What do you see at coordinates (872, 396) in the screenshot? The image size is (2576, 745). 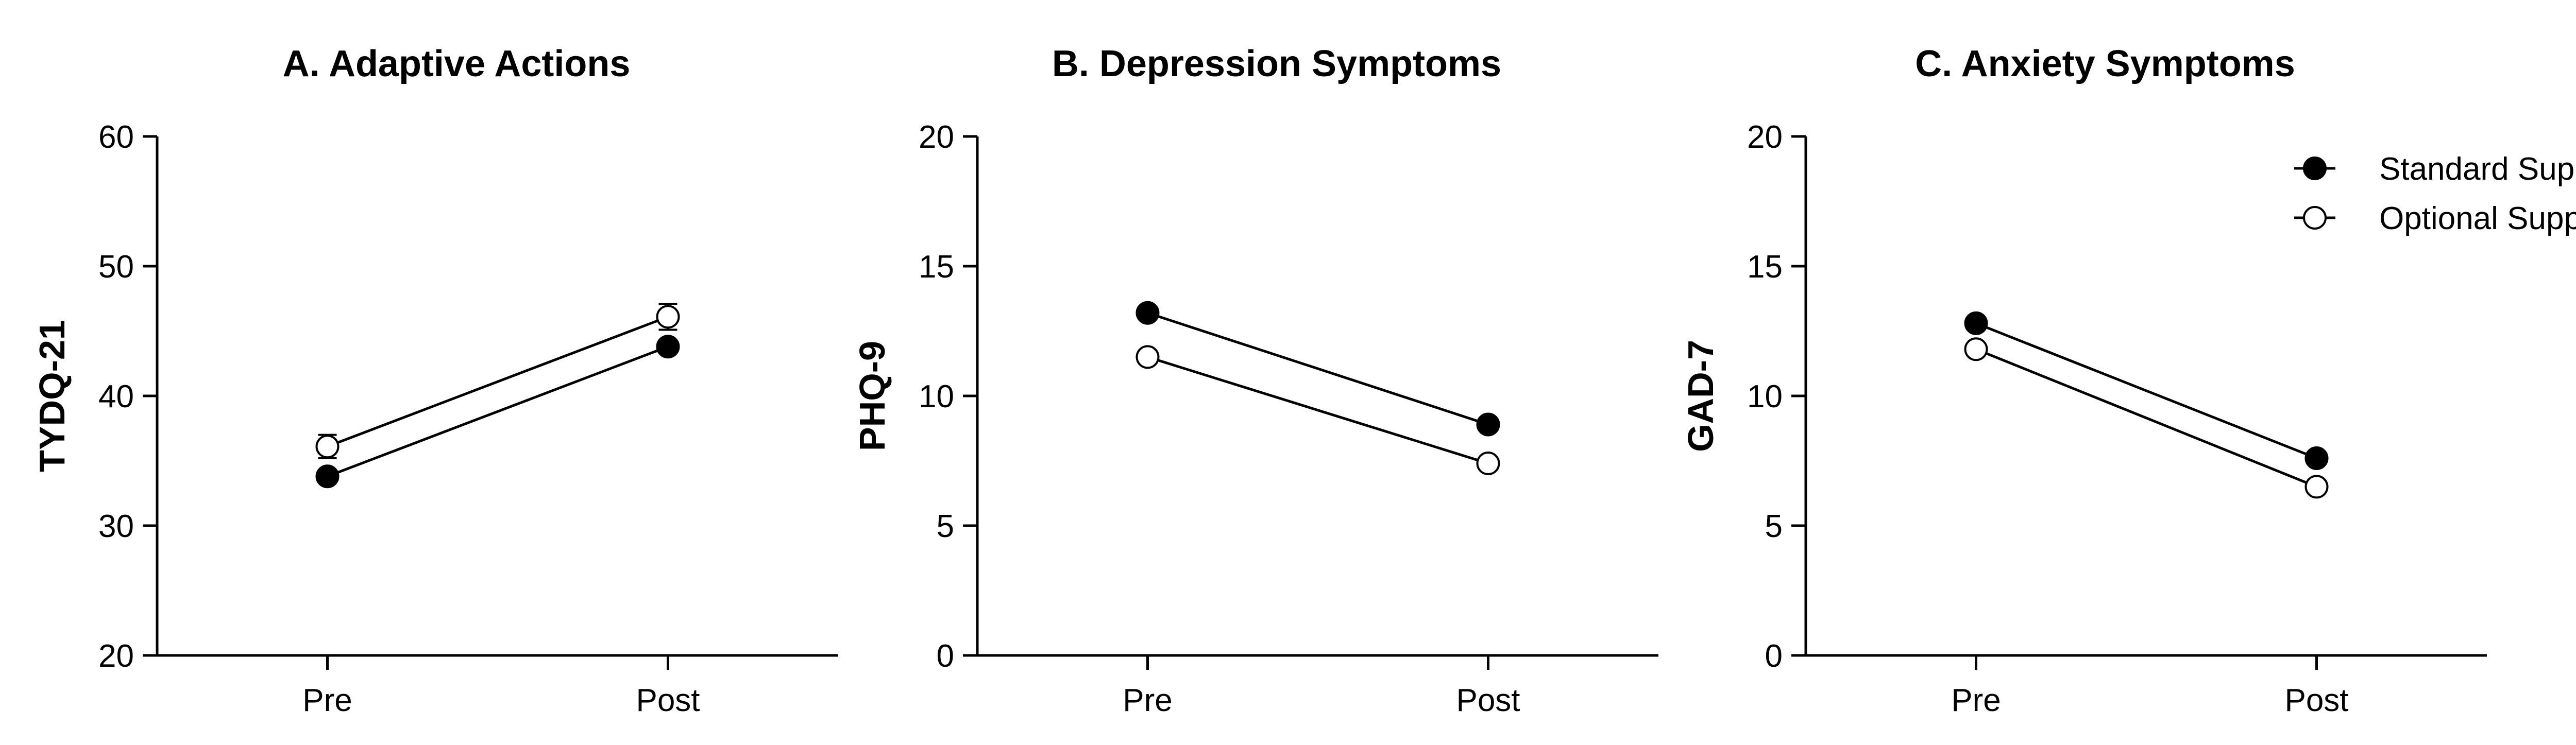 I see `y-axis-label-phq-9: PHQ-9` at bounding box center [872, 396].